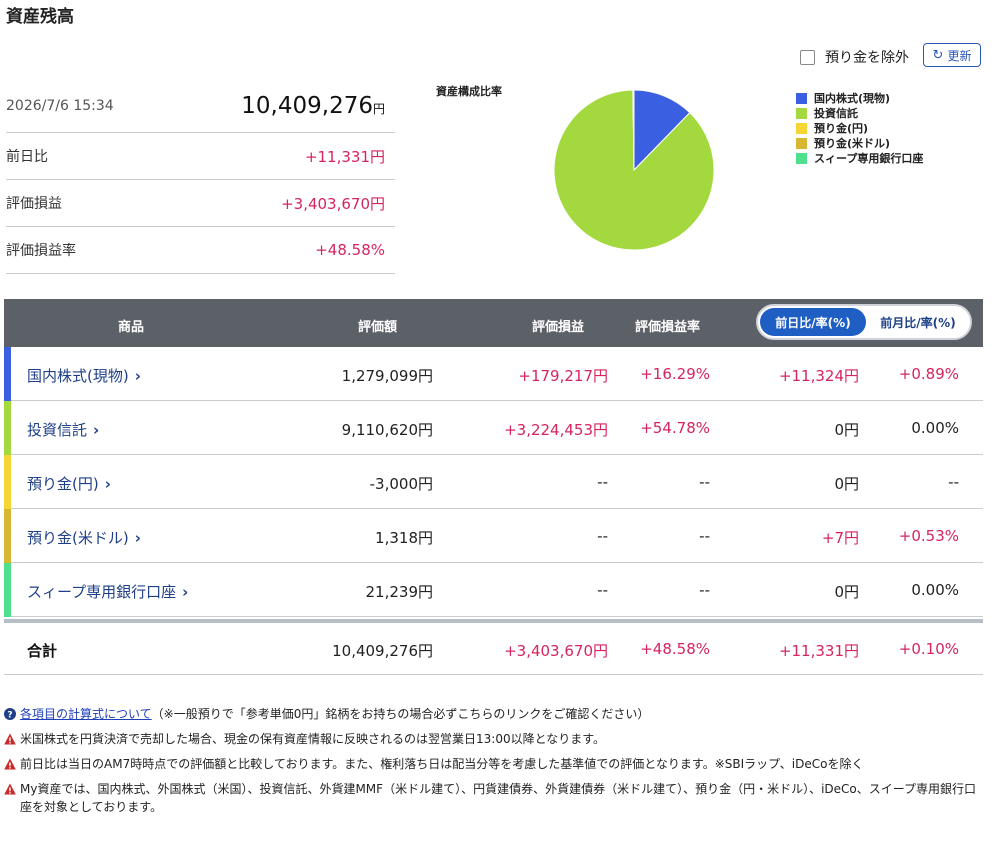  I want to click on comparison-toggle: 前日比/率(%) 前月比/率(%), so click(864, 322).